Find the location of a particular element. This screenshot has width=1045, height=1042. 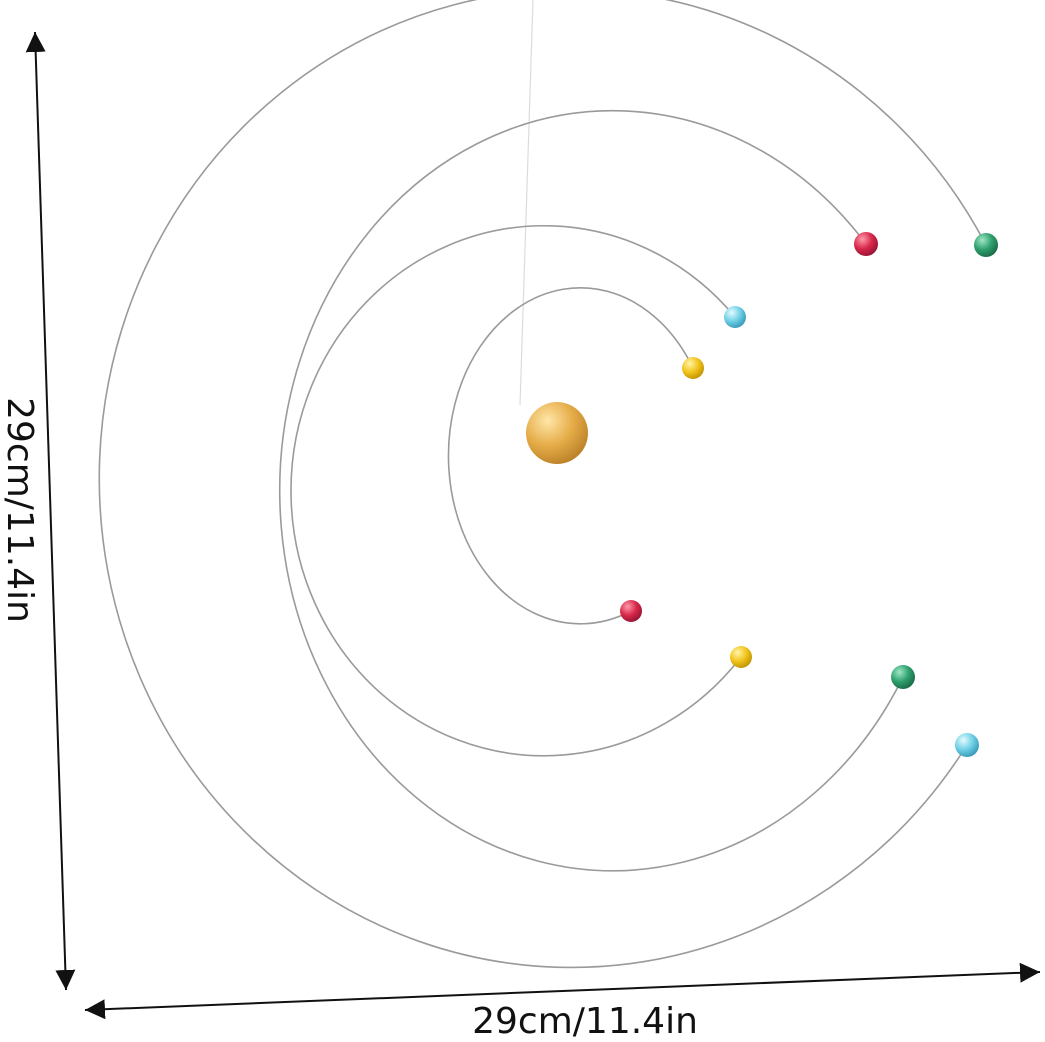

width-label: 29cm/11.4in is located at coordinates (585, 1021).